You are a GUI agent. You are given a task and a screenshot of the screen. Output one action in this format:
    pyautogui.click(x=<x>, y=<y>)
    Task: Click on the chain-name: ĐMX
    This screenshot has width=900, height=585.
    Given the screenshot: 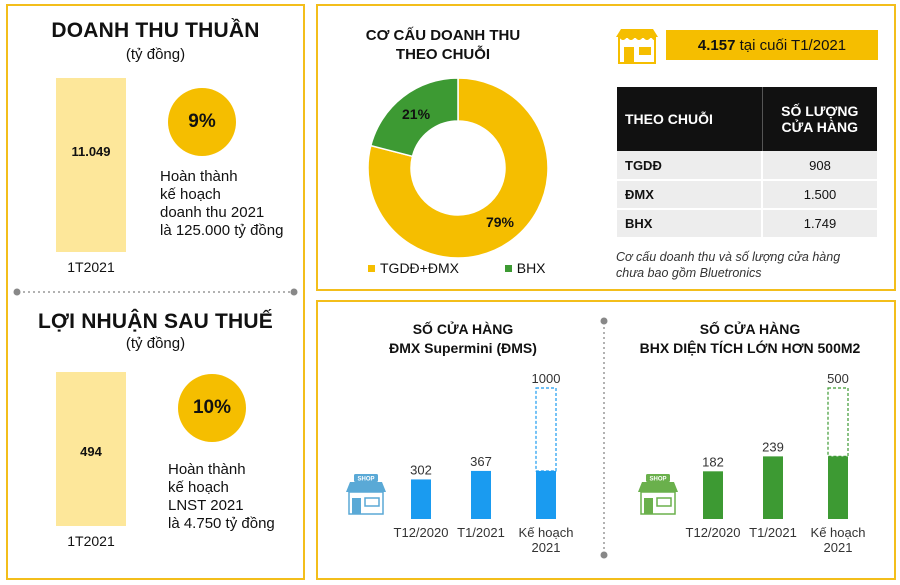 What is the action you would take?
    pyautogui.click(x=689, y=195)
    